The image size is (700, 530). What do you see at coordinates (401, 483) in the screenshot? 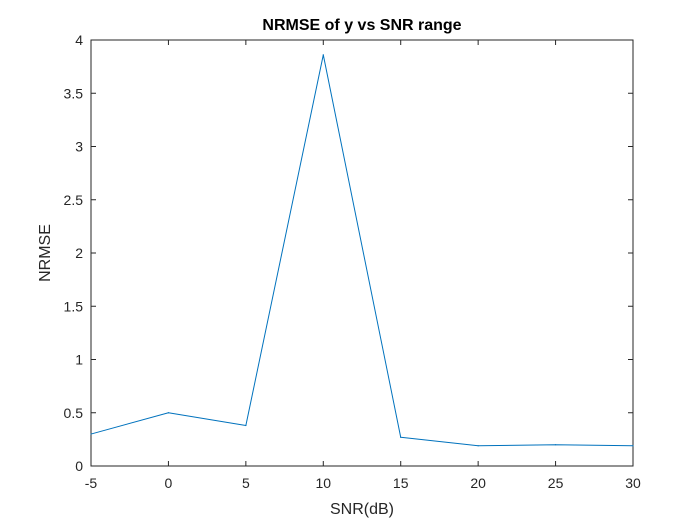
I see `x-tick-label: 15` at bounding box center [401, 483].